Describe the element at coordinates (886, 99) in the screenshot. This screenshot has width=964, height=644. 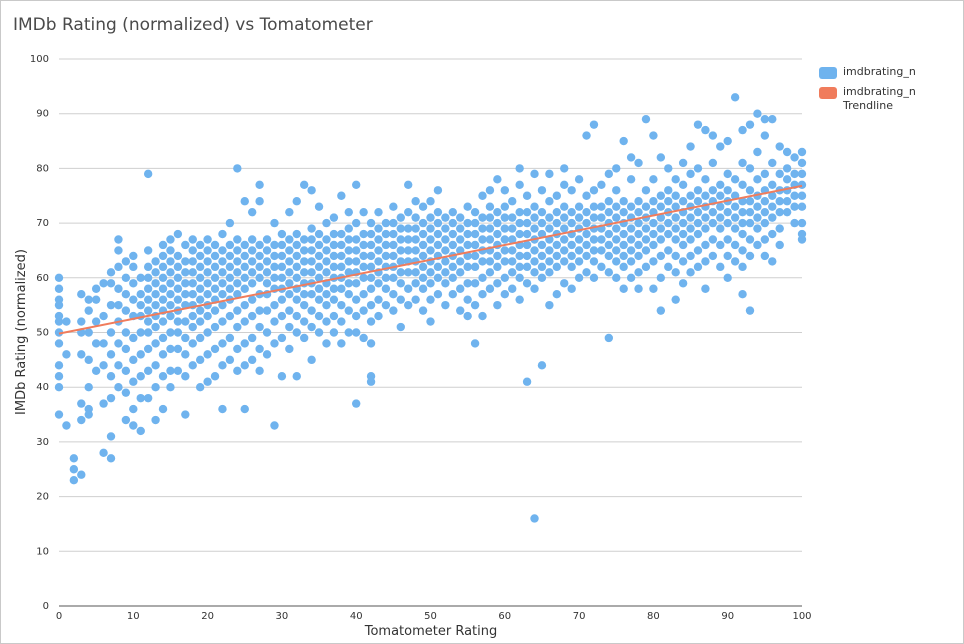
I see `legend-item-trendline: imdbrating_n Trendline` at that location.